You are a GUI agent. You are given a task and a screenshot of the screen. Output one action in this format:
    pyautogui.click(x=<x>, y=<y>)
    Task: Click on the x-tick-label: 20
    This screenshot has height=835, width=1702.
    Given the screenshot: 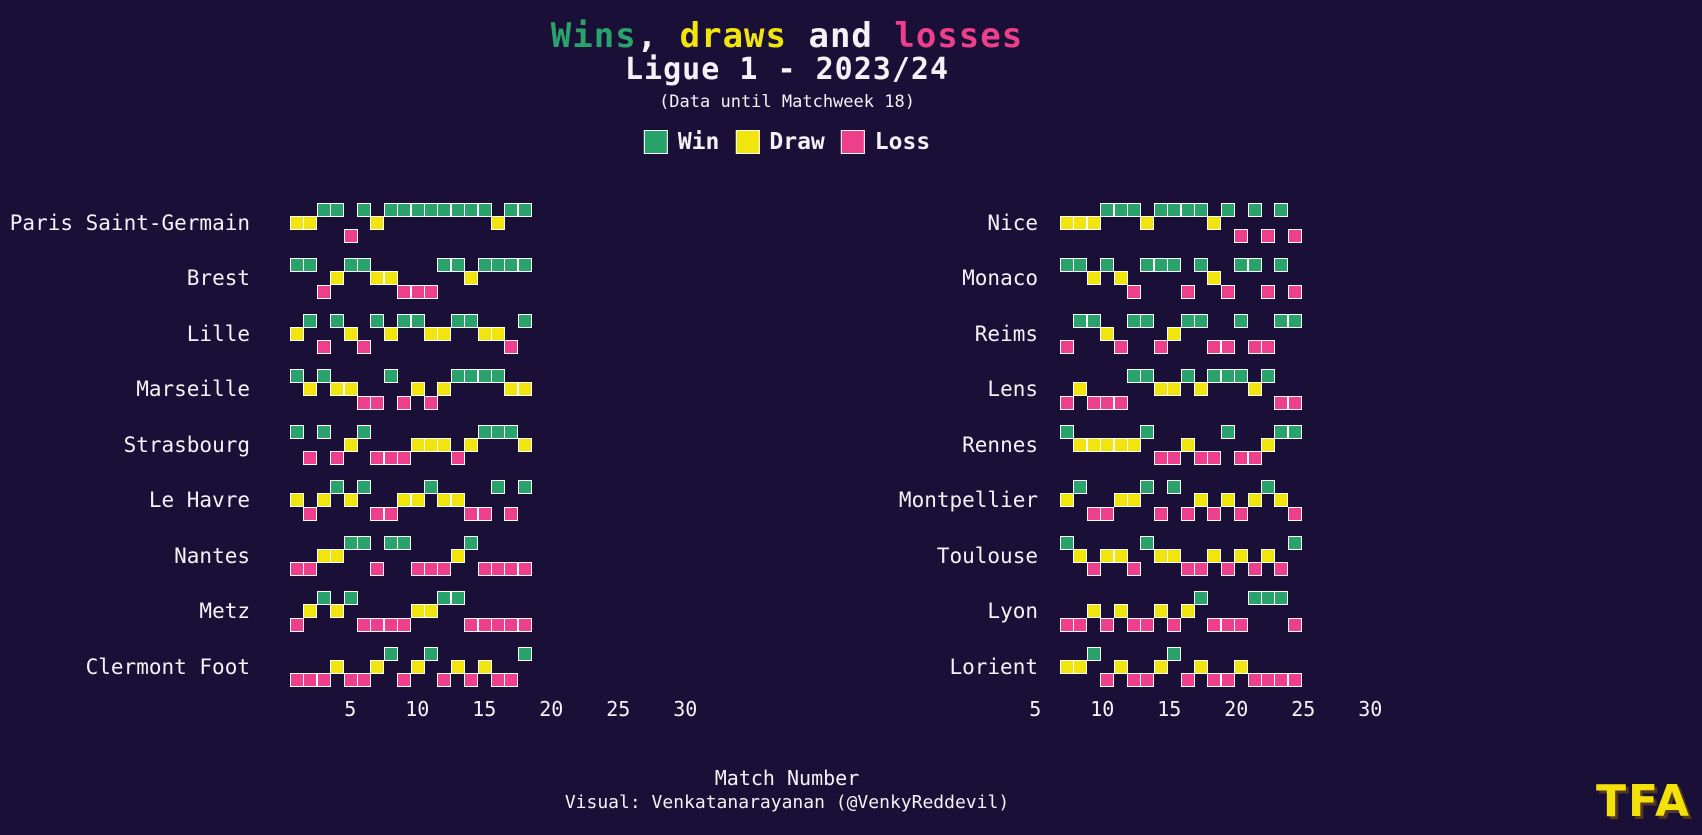 What is the action you would take?
    pyautogui.click(x=1236, y=709)
    